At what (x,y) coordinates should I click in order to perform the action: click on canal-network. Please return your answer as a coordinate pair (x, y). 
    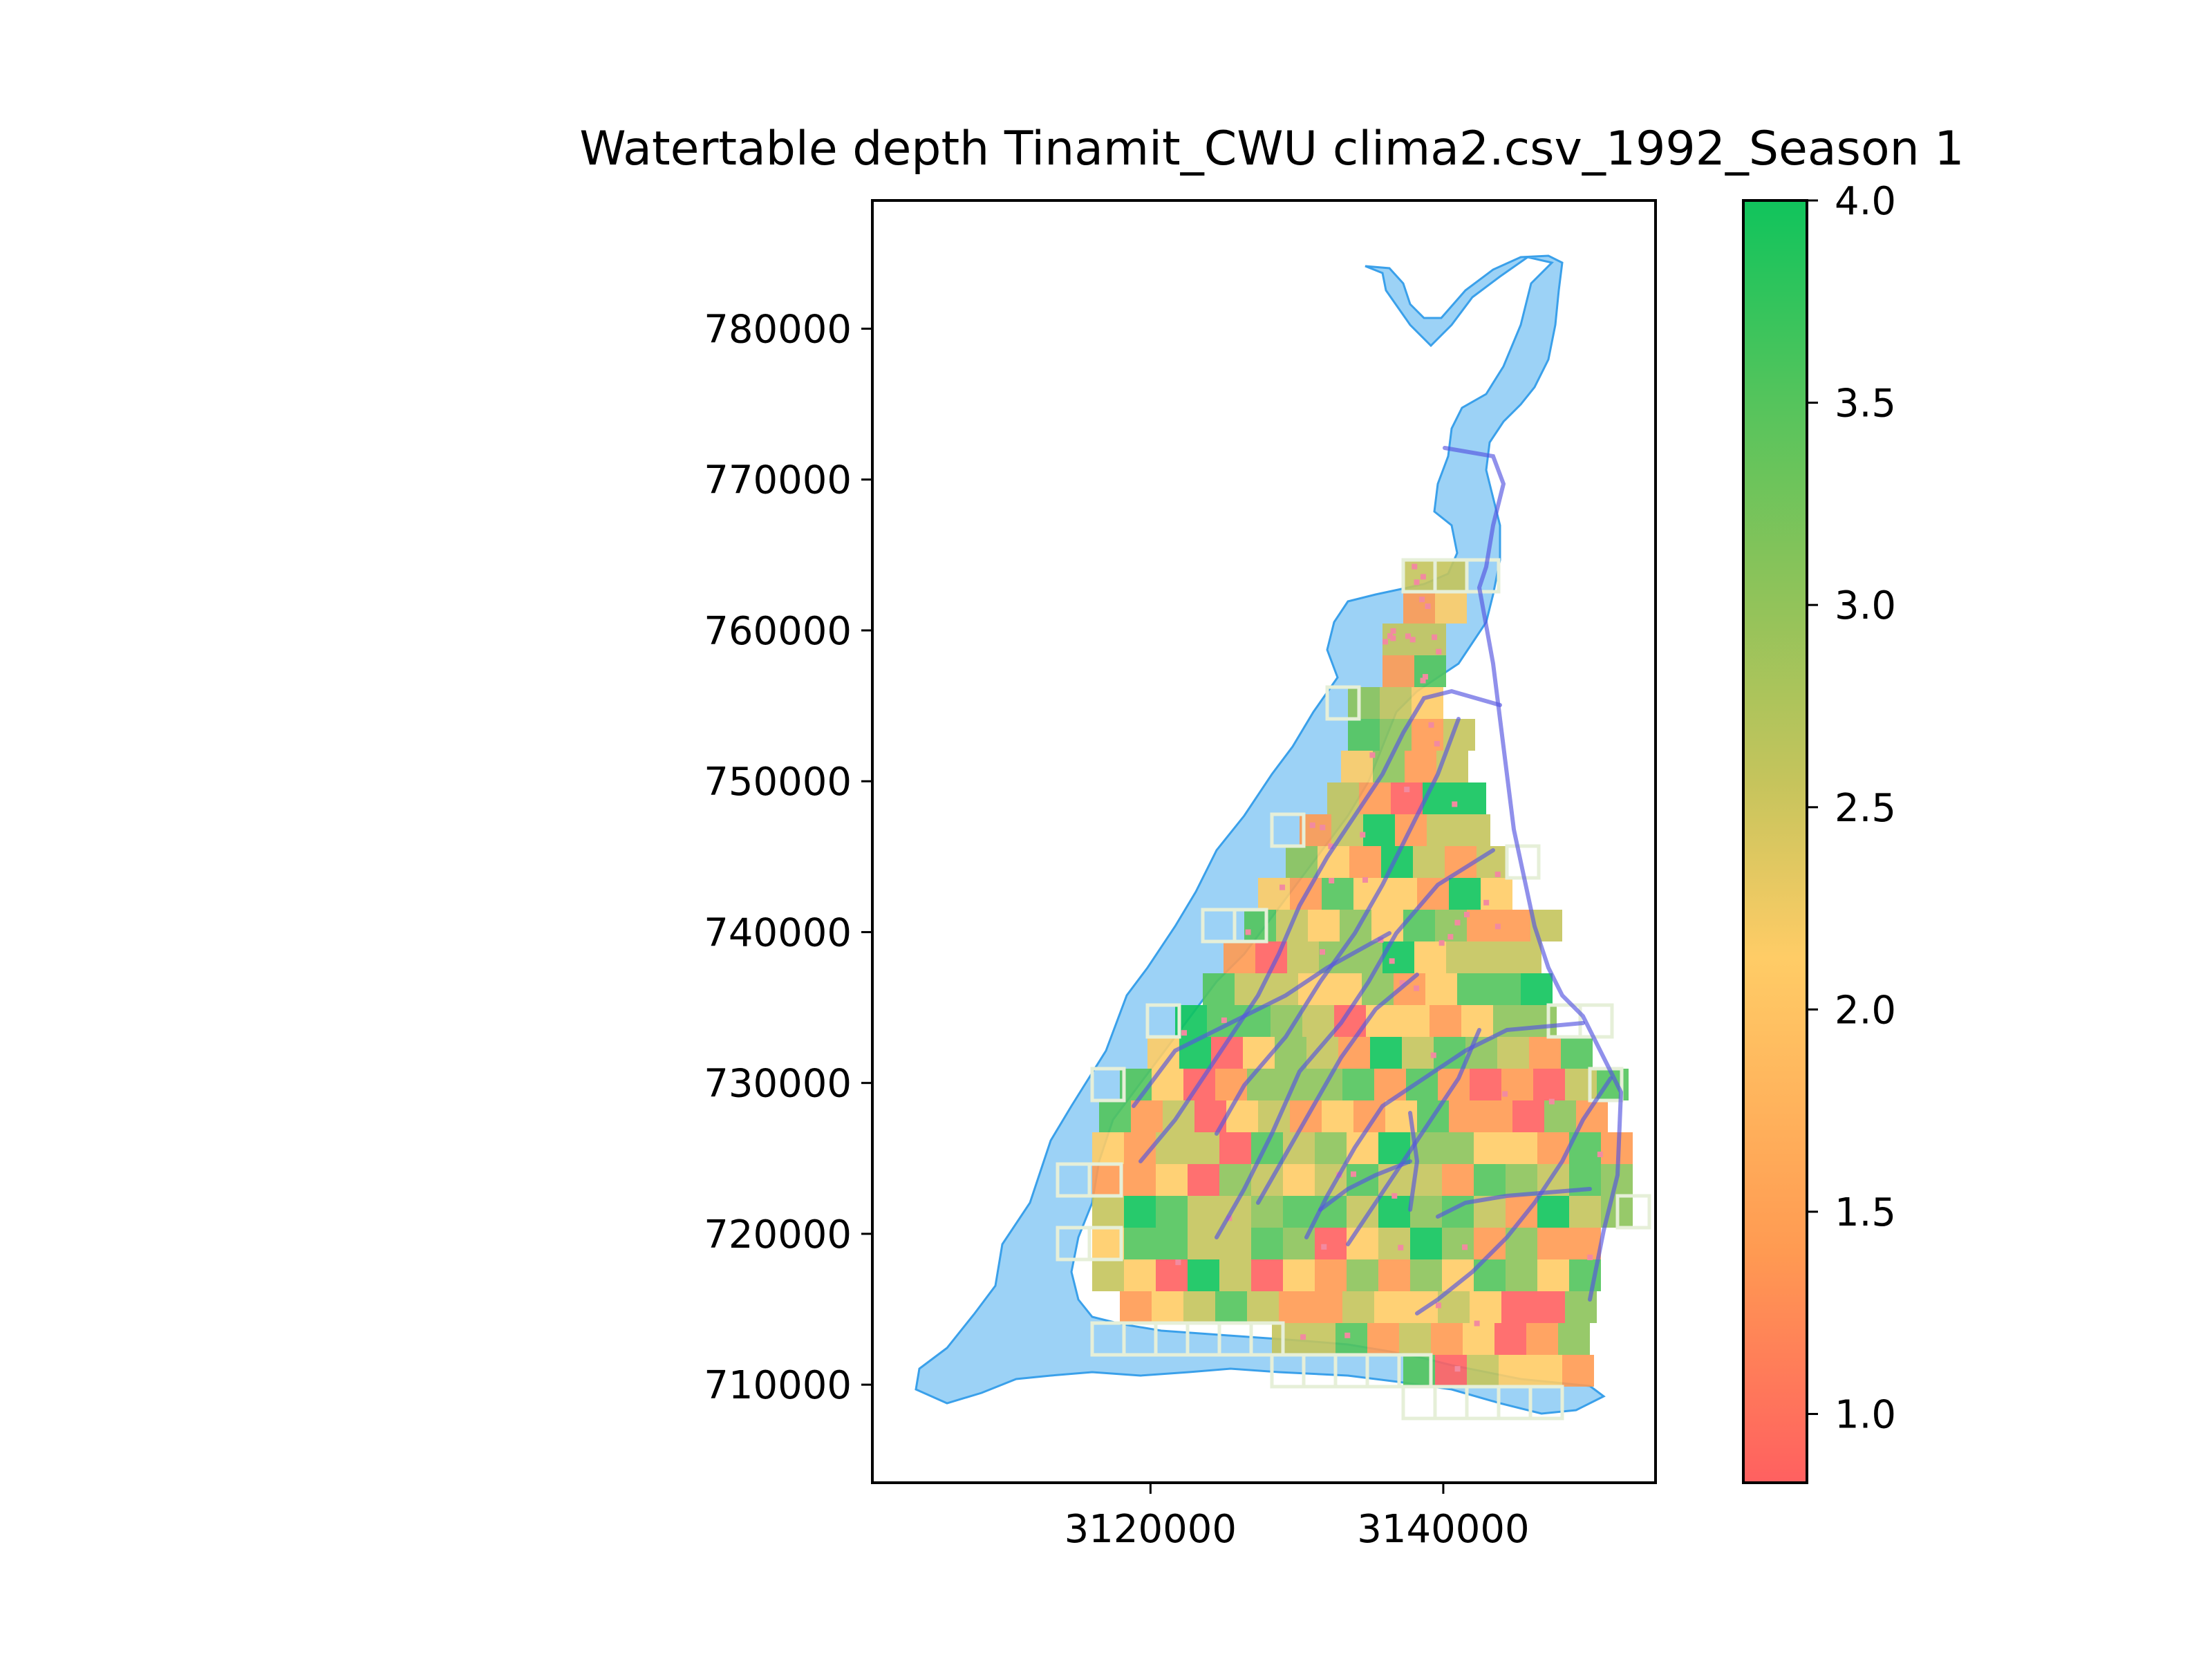
    Looking at the image, I should click on (1378, 880).